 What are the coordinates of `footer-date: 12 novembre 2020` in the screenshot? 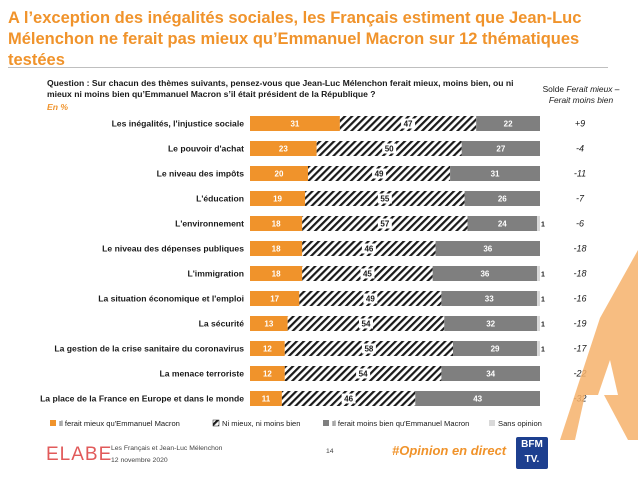 It's located at (139, 460).